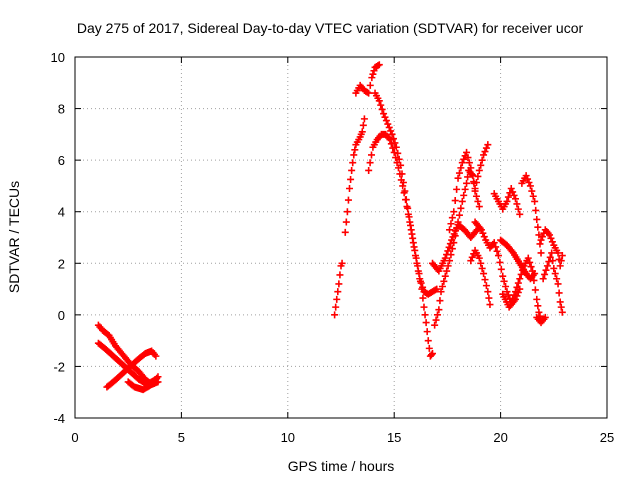 The height and width of the screenshot is (480, 640). What do you see at coordinates (61, 315) in the screenshot?
I see `y-tick-label: 0` at bounding box center [61, 315].